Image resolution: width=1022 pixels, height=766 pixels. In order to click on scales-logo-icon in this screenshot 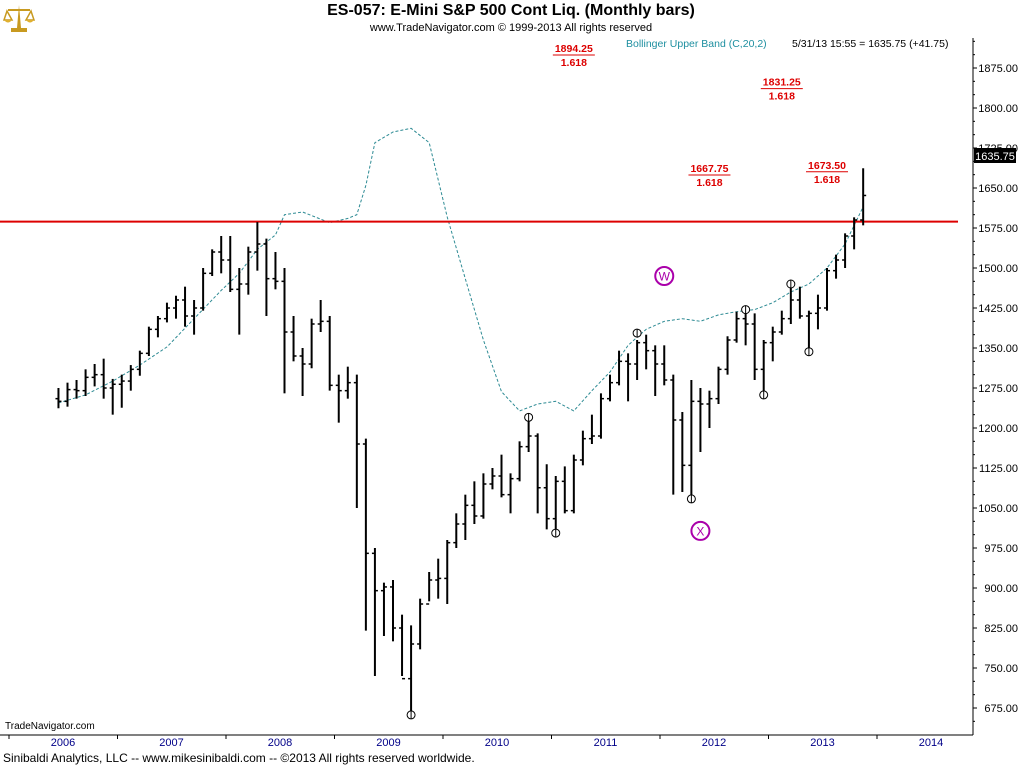, I will do `click(19, 18)`.